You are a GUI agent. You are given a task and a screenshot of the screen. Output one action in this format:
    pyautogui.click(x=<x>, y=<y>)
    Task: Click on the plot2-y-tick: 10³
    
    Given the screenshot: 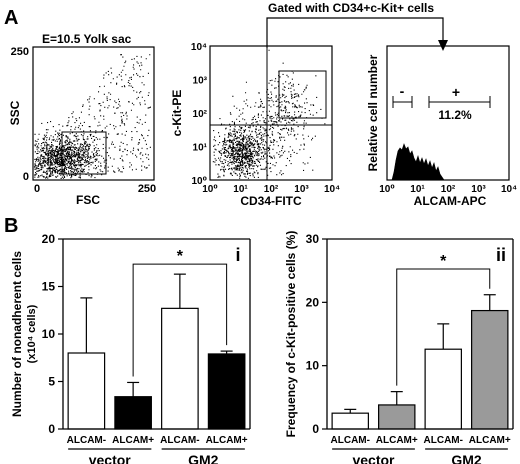 What is the action you would take?
    pyautogui.click(x=200, y=81)
    